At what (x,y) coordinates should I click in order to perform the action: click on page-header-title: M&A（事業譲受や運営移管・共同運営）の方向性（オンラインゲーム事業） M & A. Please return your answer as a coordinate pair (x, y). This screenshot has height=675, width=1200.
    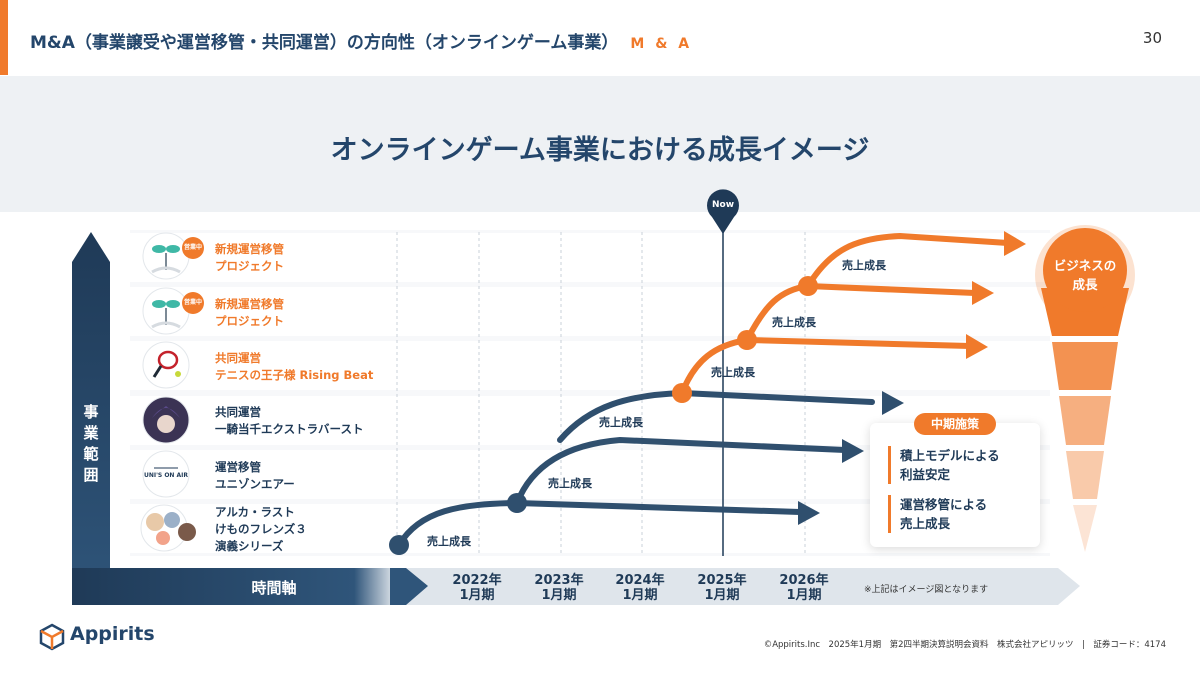
    Looking at the image, I should click on (361, 40).